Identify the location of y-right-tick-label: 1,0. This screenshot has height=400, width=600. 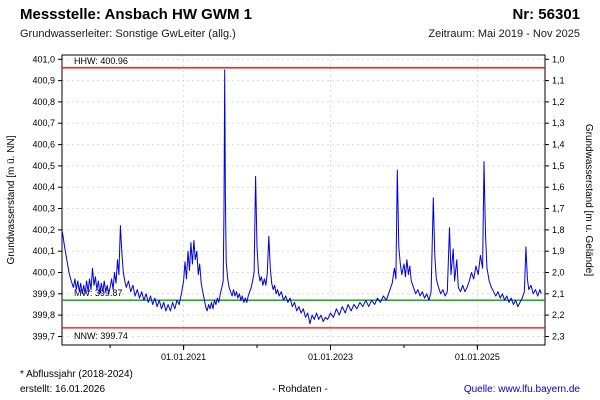
(558, 59).